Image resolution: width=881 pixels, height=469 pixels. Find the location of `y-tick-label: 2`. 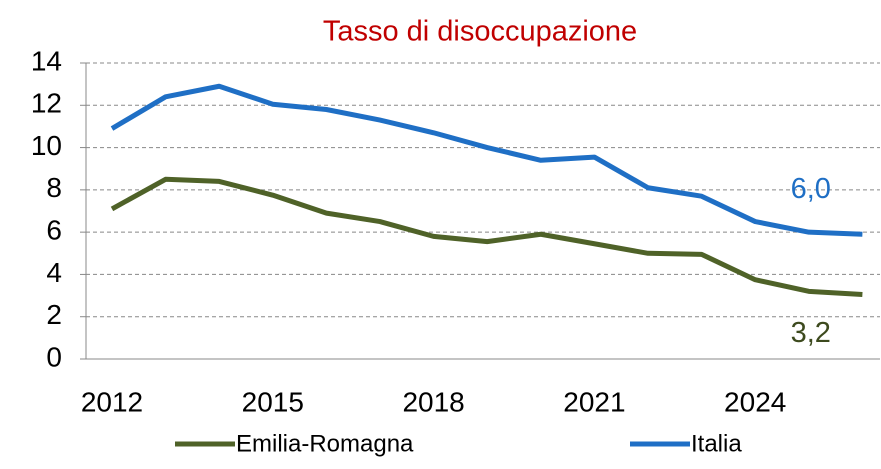

y-tick-label: 2 is located at coordinates (54, 314).